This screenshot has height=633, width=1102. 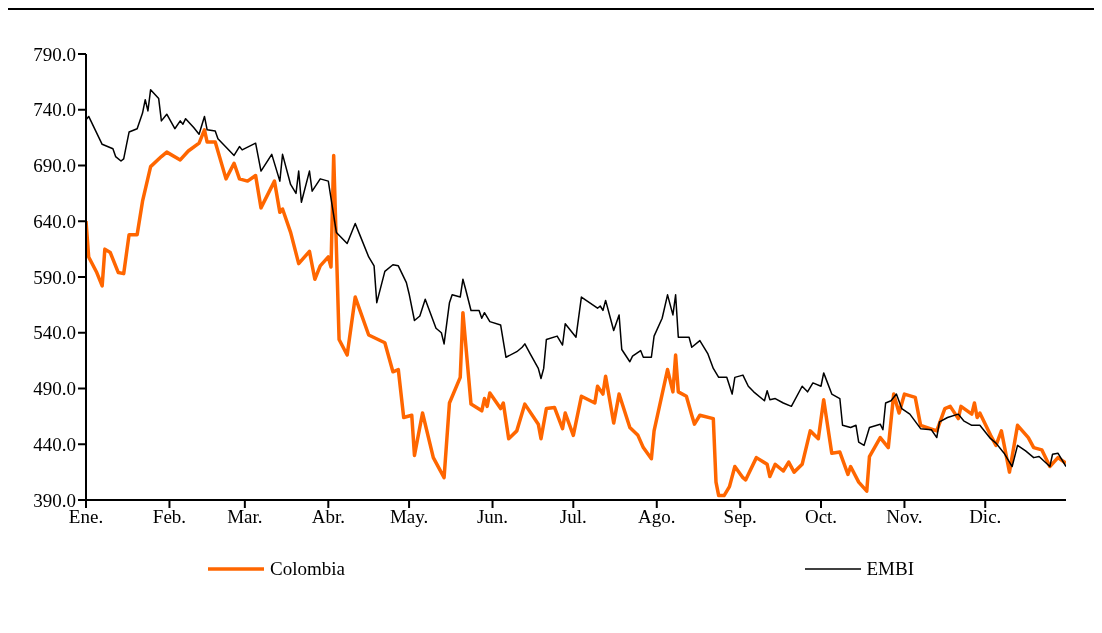 I want to click on legend-label: EMBI, so click(x=890, y=569).